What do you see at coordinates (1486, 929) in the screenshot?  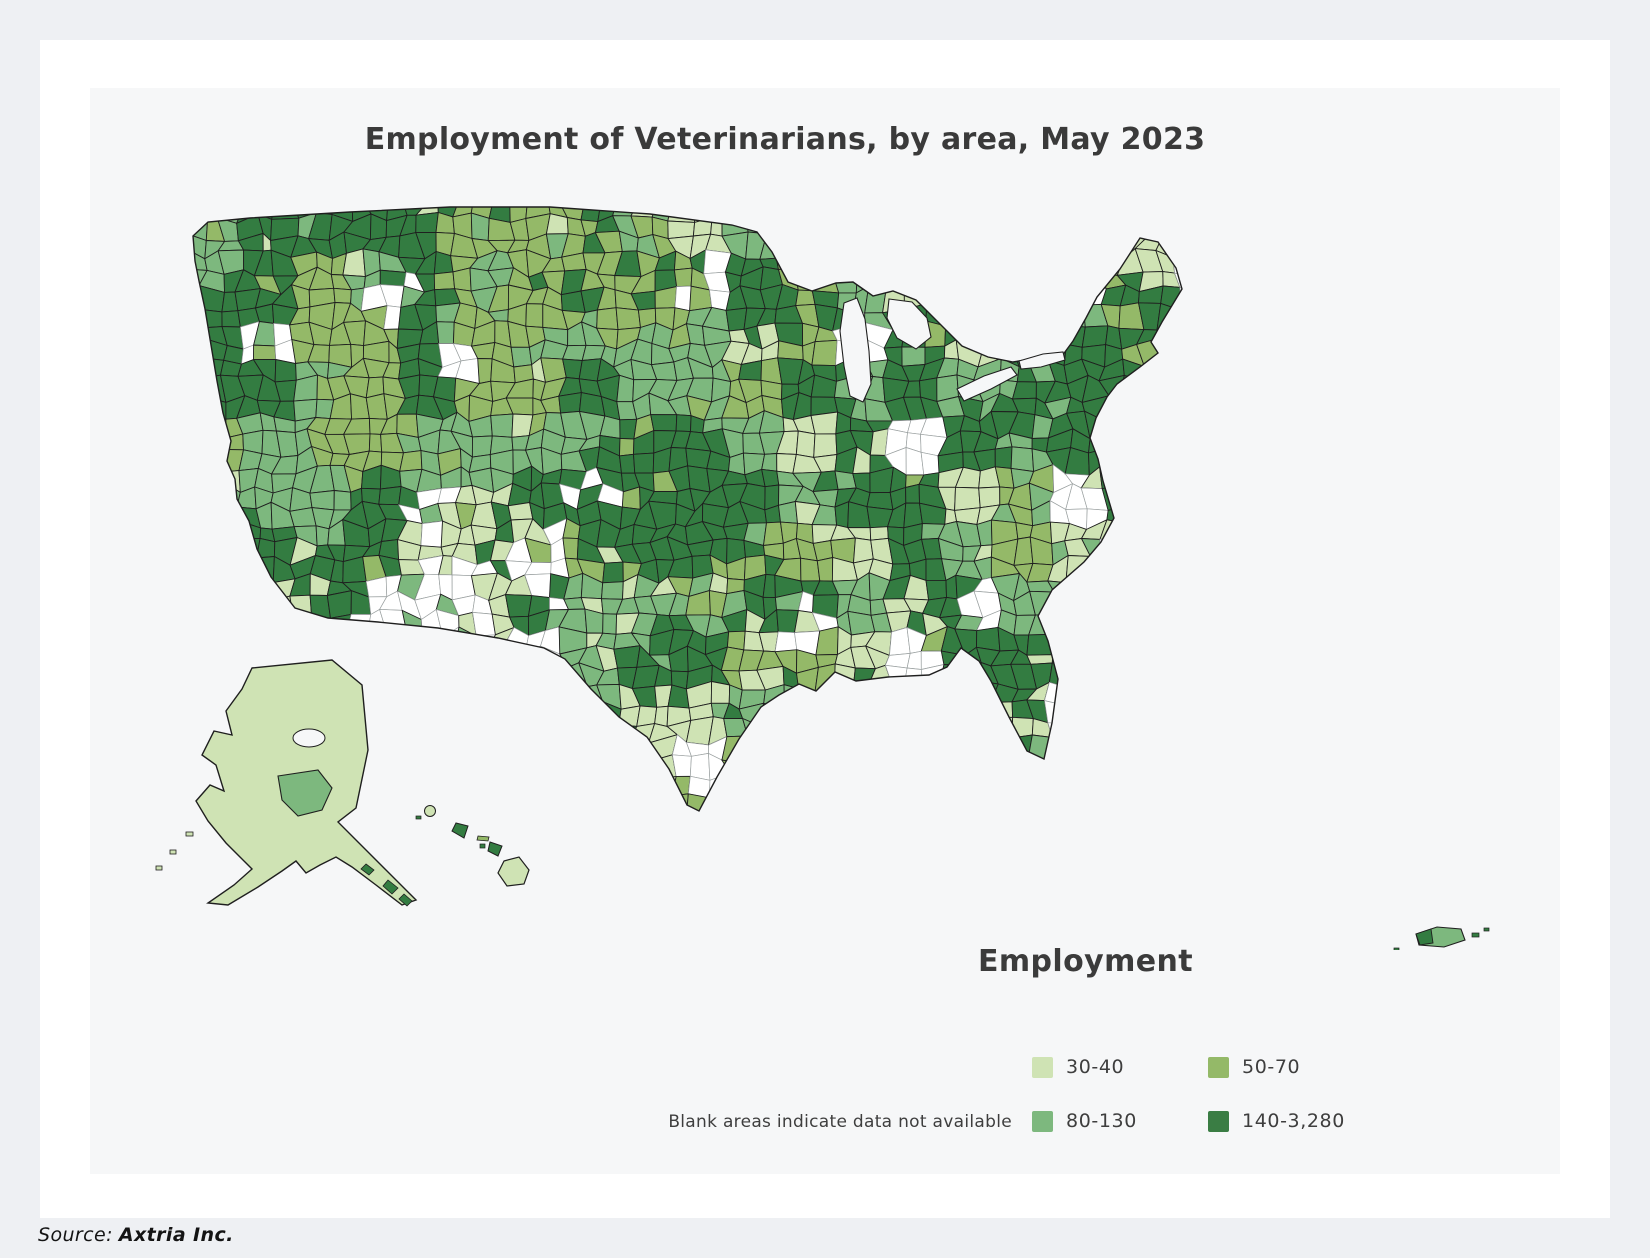 I see `puerto-rico-culebra` at bounding box center [1486, 929].